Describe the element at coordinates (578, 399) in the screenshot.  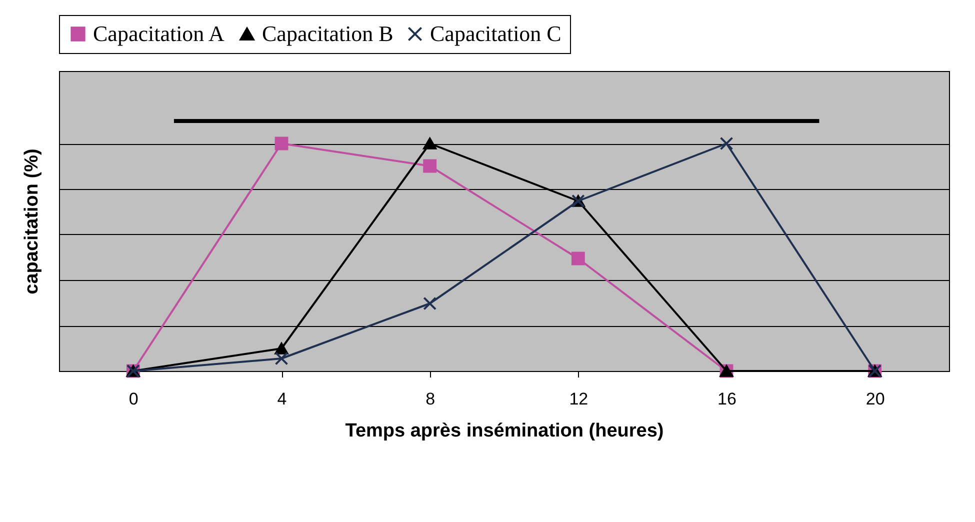
I see `x-tick-label: 12` at that location.